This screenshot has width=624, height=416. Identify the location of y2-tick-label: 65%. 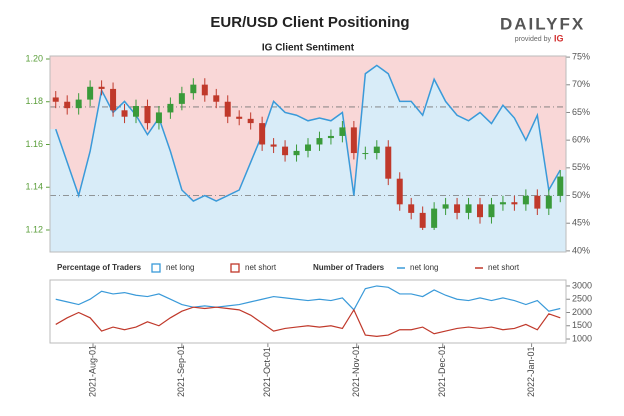
(581, 112).